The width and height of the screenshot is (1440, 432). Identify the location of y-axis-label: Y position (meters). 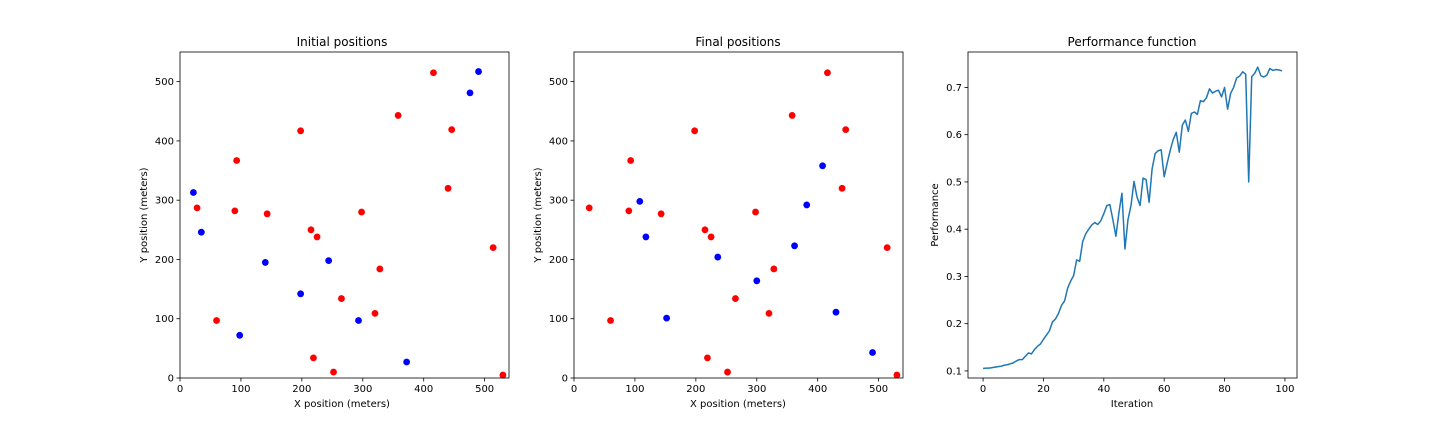
(144, 215).